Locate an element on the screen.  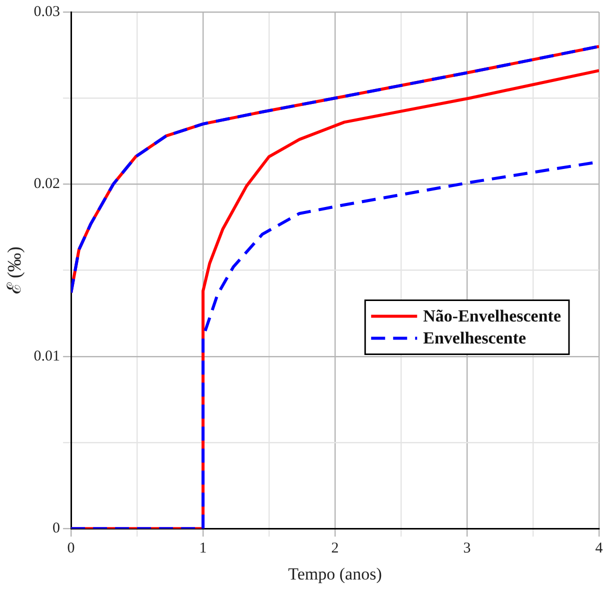
y-axis-title: ℰ (‰) is located at coordinates (15, 270).